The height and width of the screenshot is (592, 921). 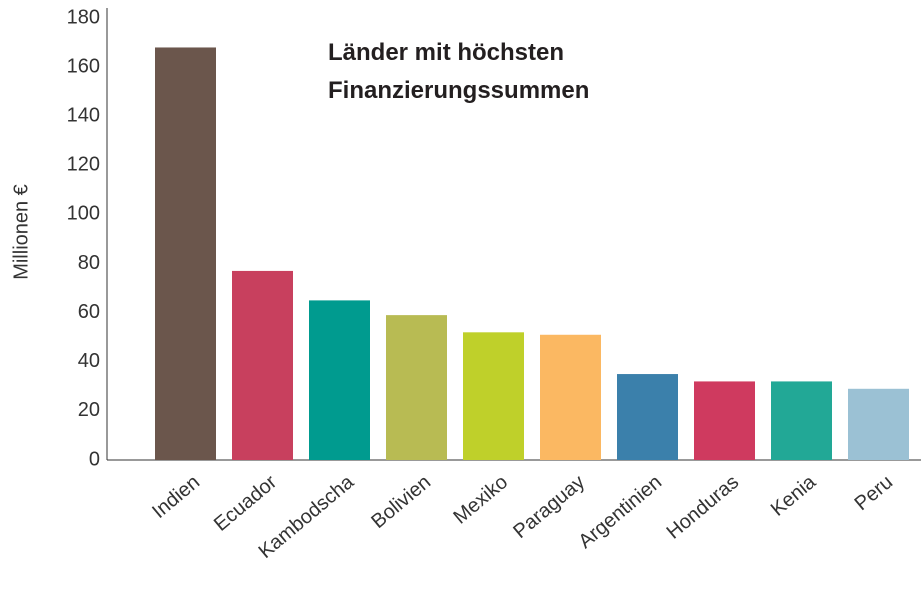 I want to click on x-tick-label: Paraguay, so click(x=549, y=507).